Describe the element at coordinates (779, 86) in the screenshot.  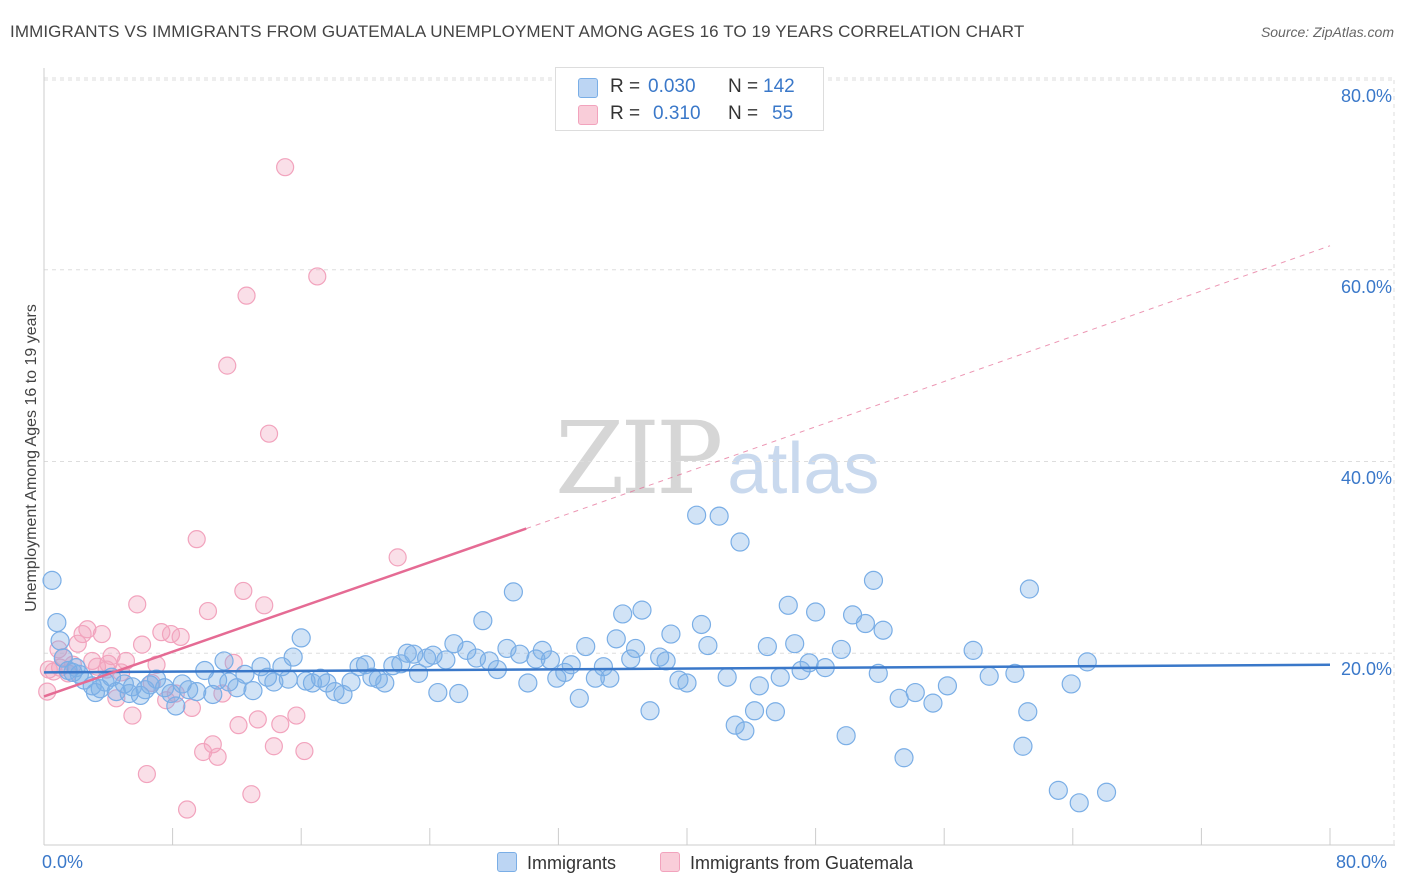
I see `legend-n-value: 142` at that location.